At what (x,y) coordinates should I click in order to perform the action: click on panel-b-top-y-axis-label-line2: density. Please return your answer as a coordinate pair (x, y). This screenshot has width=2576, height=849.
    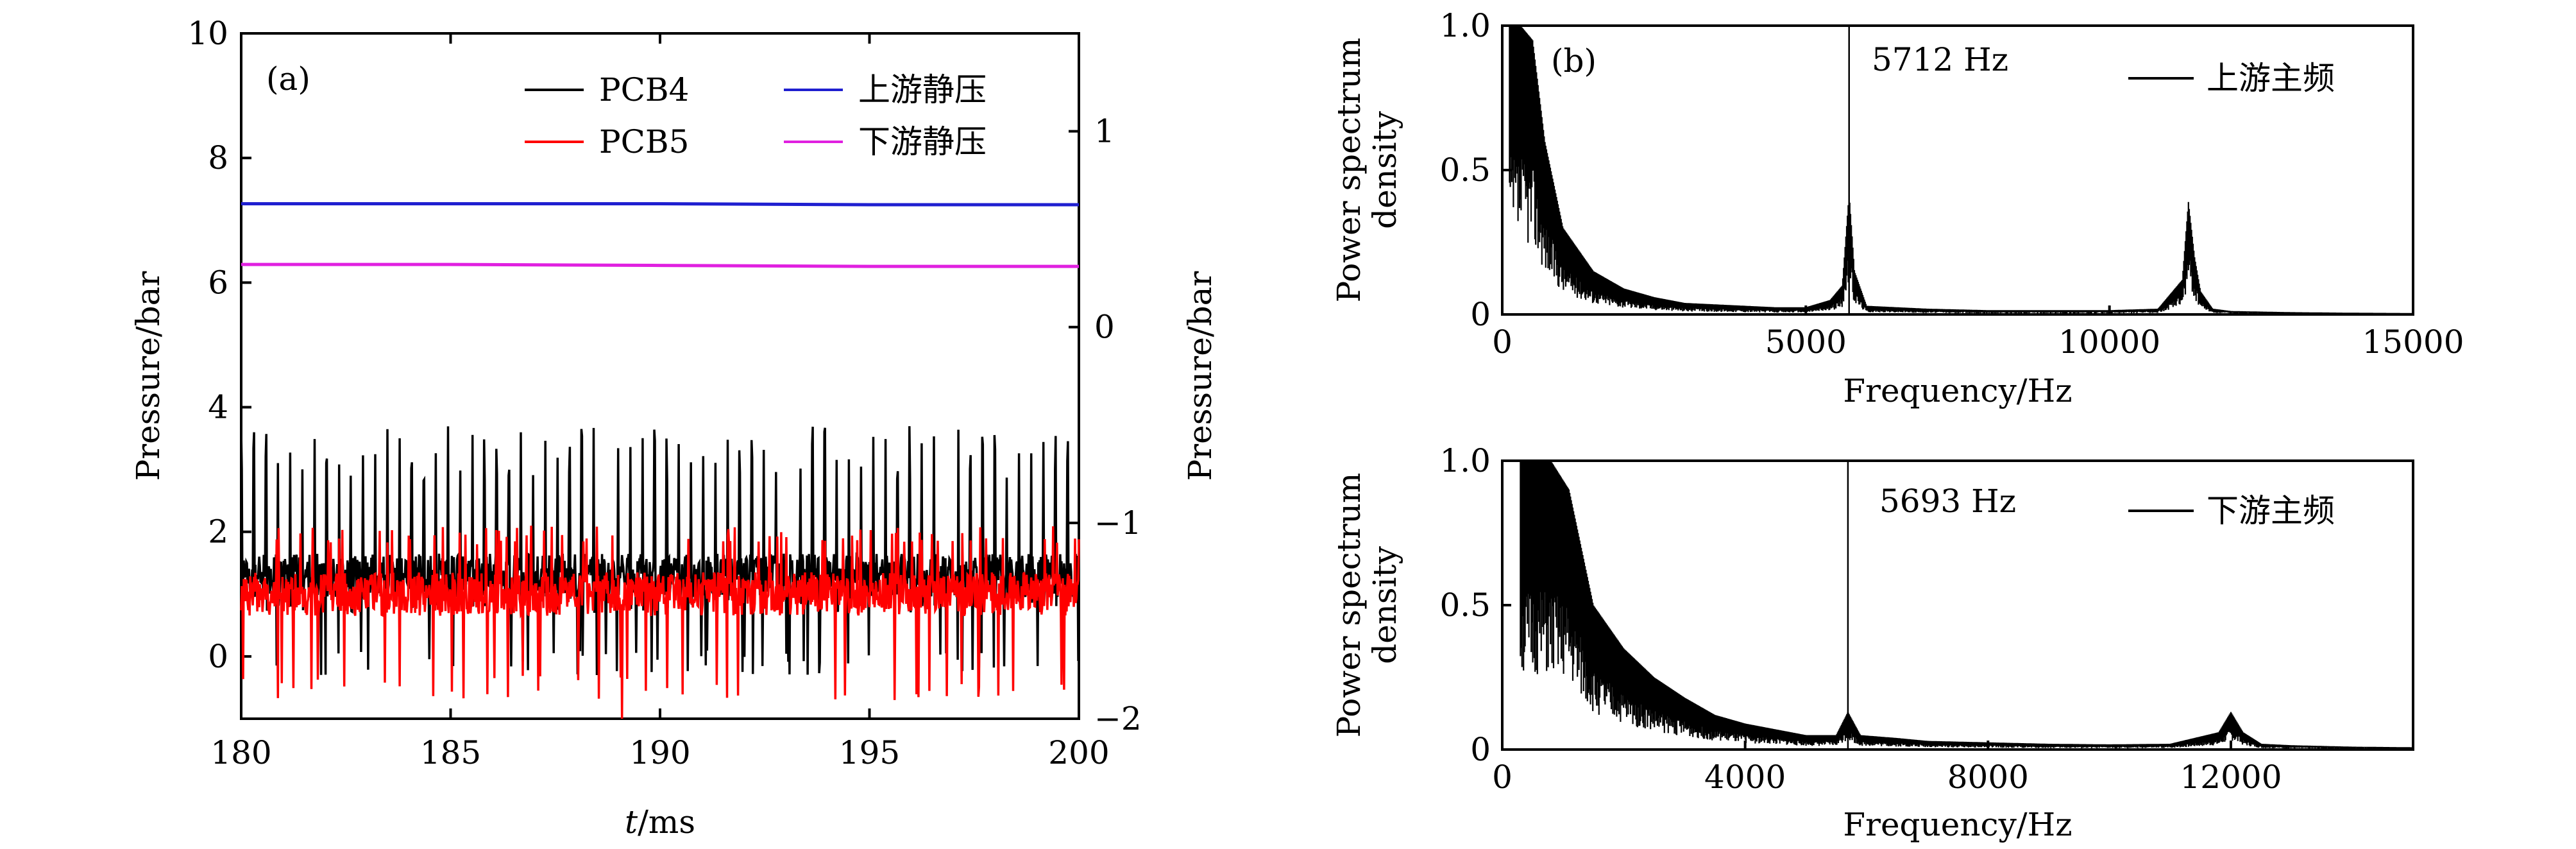
    Looking at the image, I should click on (1384, 169).